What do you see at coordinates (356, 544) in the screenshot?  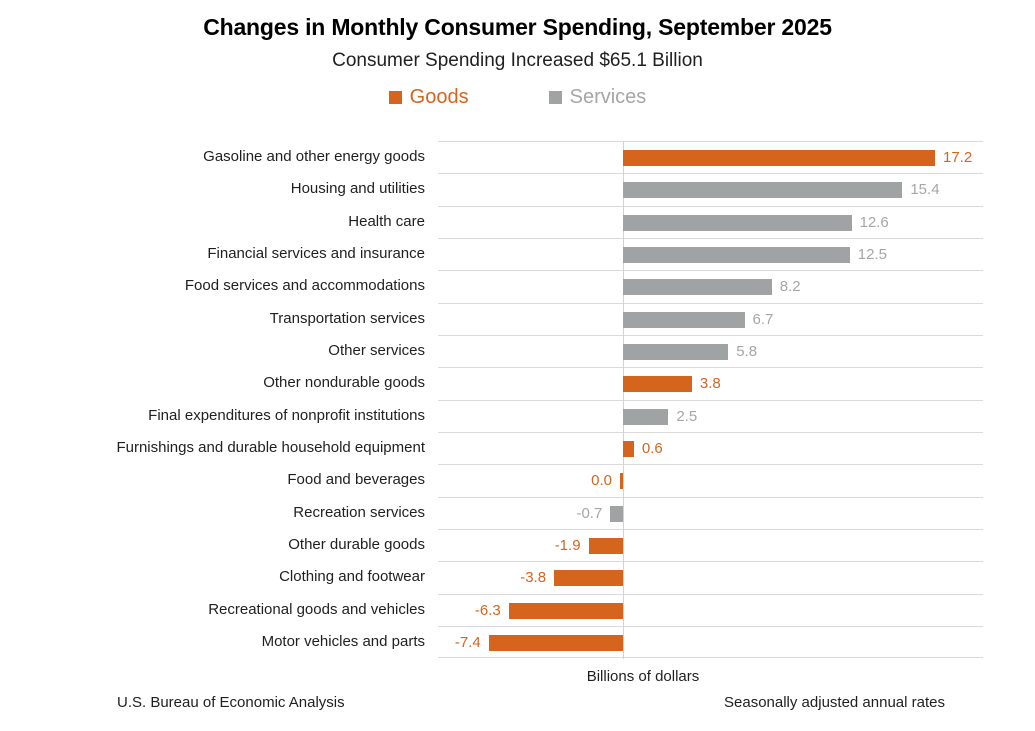 I see `category-label: Other durable goods` at bounding box center [356, 544].